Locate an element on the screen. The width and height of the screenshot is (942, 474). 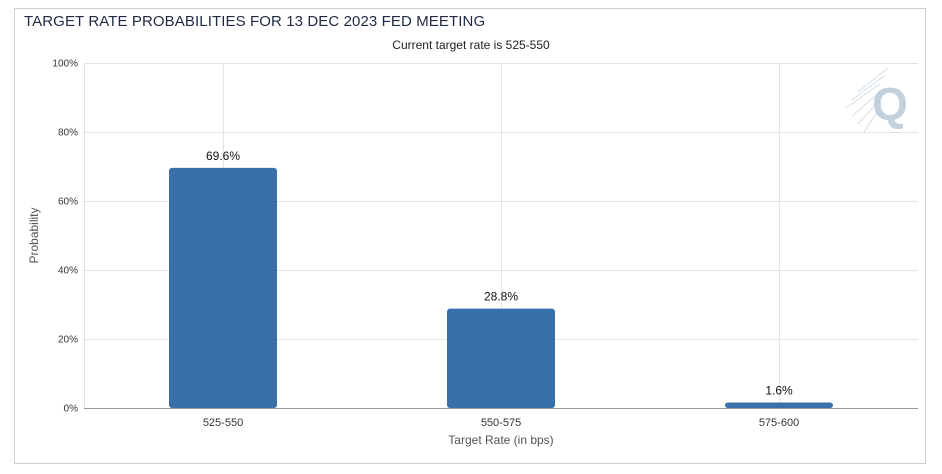
y-tick-label: 0% is located at coordinates (71, 409).